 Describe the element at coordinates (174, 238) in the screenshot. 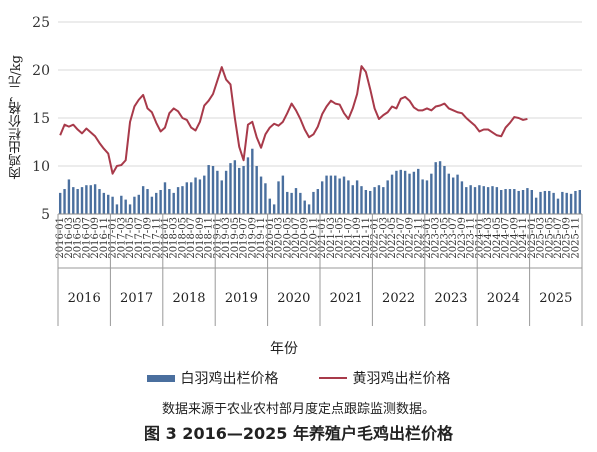

I see `x-tick-label: 2018-03` at that location.